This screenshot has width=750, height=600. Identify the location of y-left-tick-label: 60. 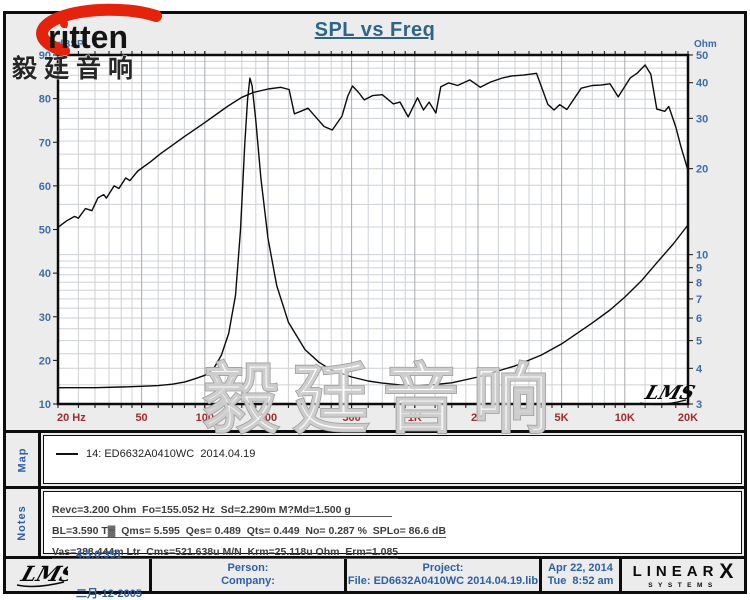
(45, 187).